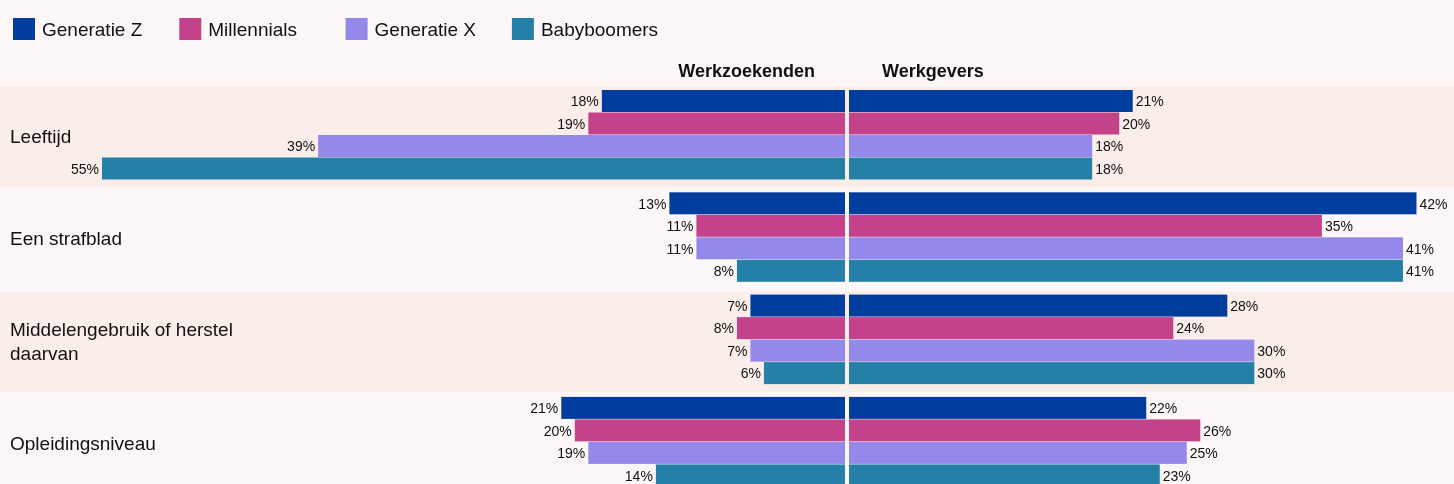 The height and width of the screenshot is (484, 1454). I want to click on data-label: 14%, so click(638, 475).